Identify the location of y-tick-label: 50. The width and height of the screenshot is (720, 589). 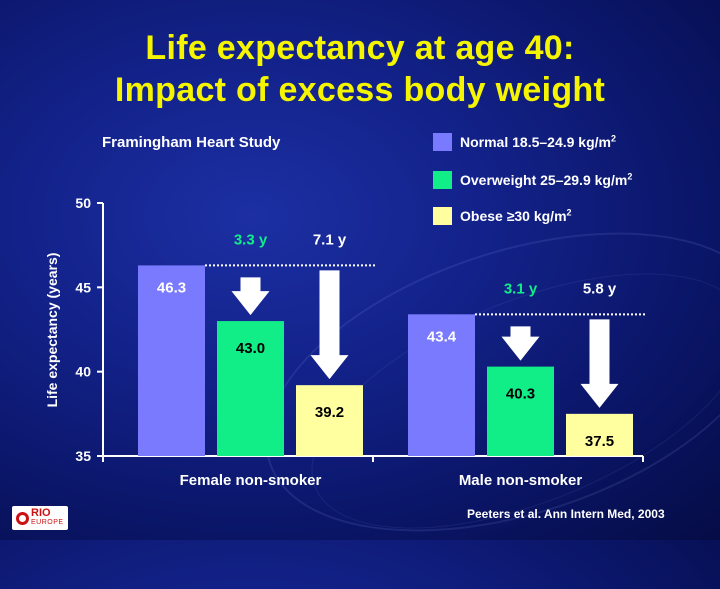
(83, 203).